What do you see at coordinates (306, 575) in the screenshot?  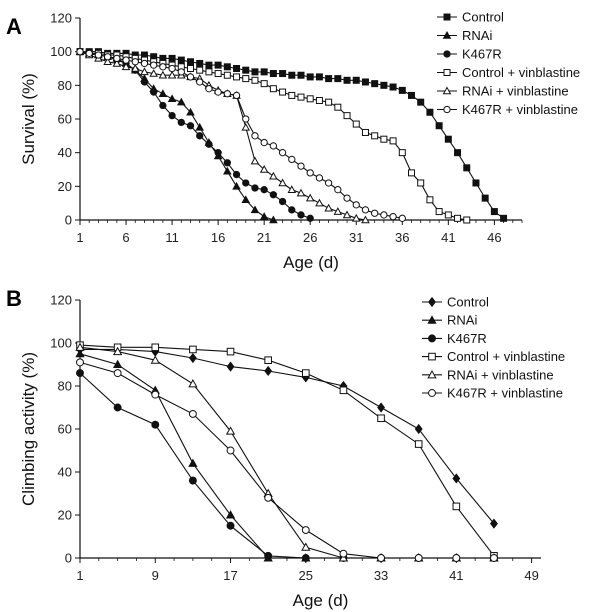 I see `x-tick-label: 25` at bounding box center [306, 575].